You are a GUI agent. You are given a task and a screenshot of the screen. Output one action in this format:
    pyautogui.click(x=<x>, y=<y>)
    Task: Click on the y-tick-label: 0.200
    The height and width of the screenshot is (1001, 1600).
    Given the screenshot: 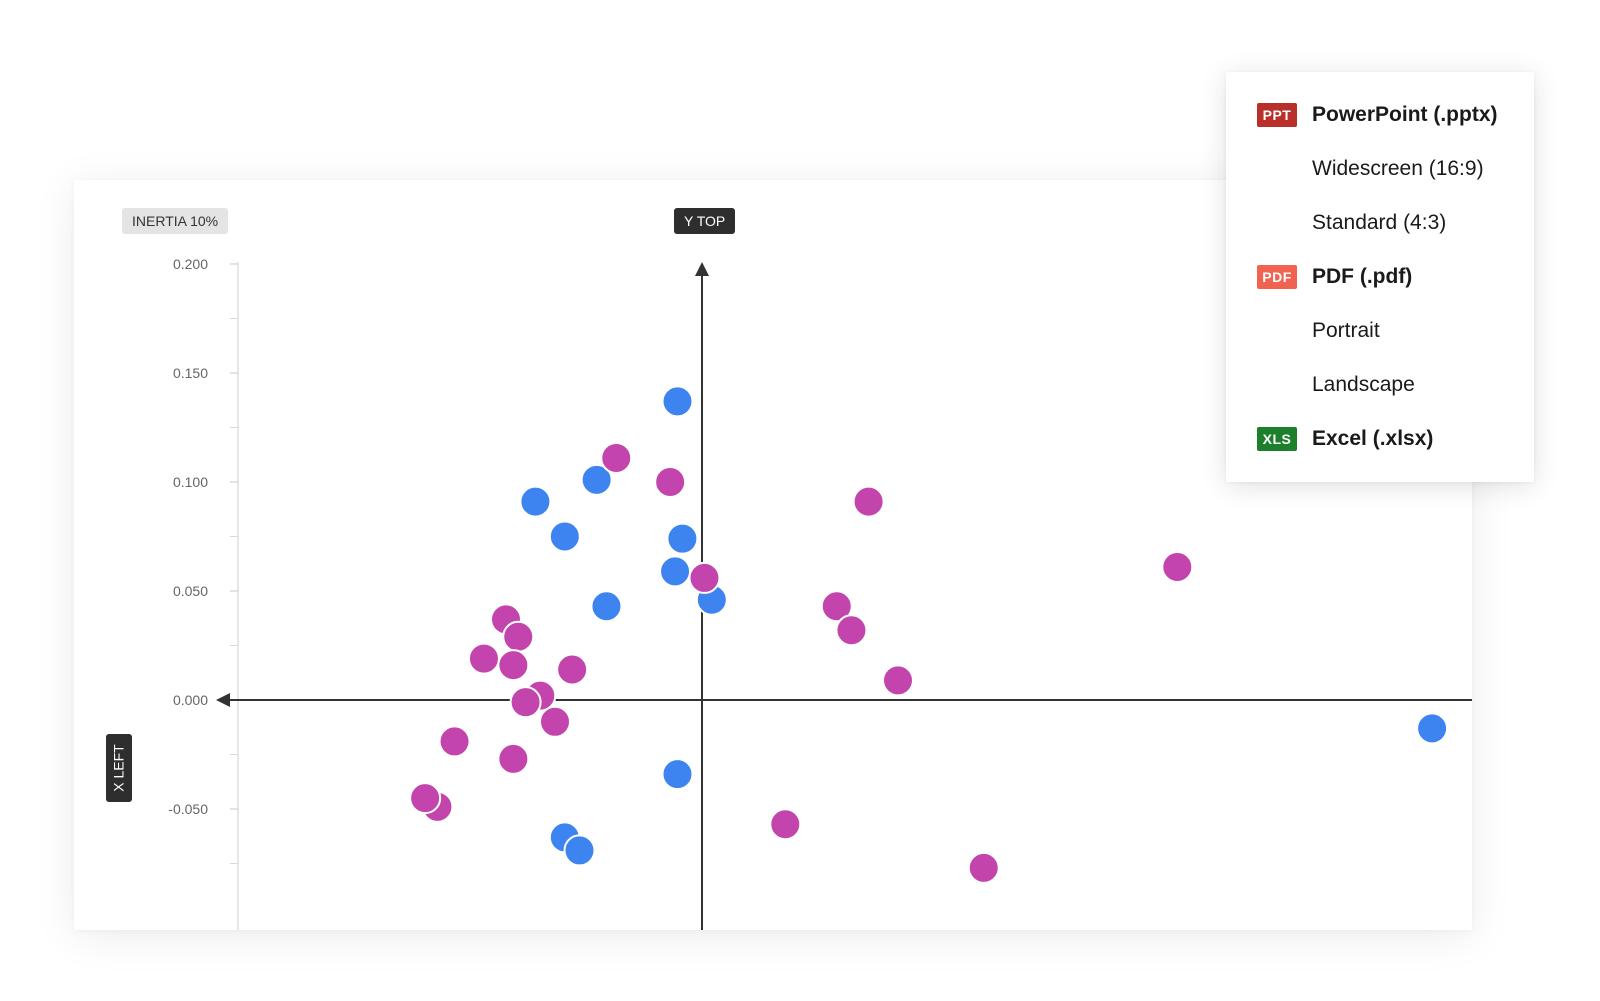 What is the action you would take?
    pyautogui.click(x=190, y=264)
    